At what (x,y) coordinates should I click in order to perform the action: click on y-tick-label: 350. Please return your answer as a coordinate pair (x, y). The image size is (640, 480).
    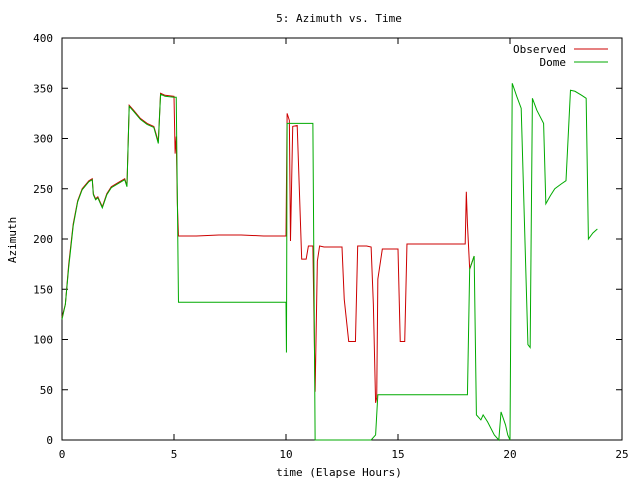
    Looking at the image, I should click on (43, 88).